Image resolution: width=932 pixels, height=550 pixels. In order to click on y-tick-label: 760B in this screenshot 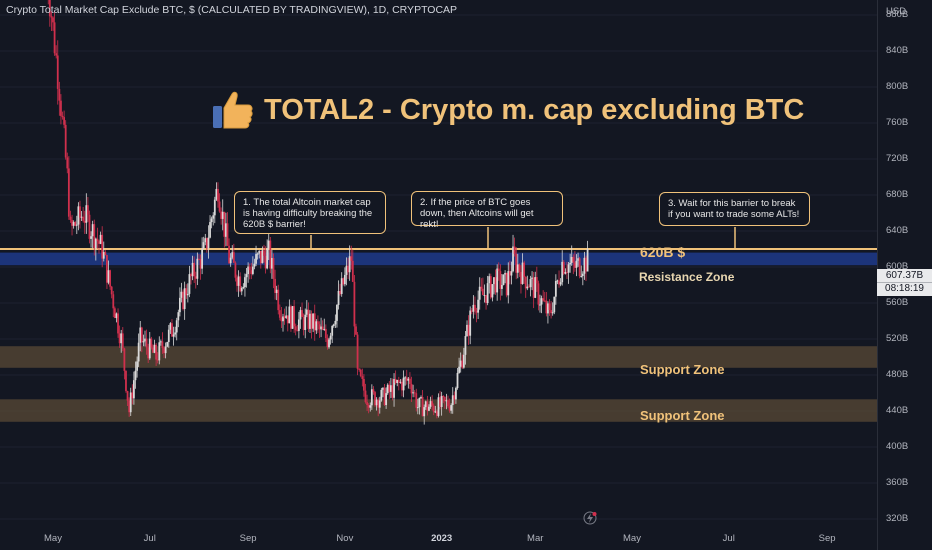, I will do `click(897, 122)`.